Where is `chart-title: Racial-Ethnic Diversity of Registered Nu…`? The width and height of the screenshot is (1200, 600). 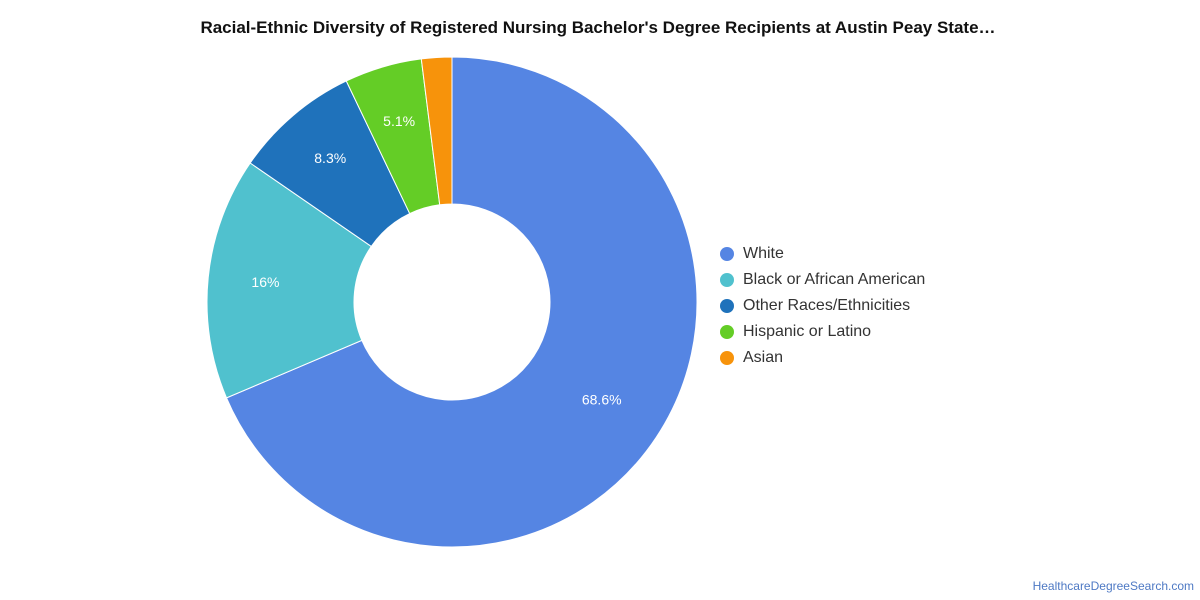
chart-title: Racial-Ethnic Diversity of Registered Nu… is located at coordinates (598, 27).